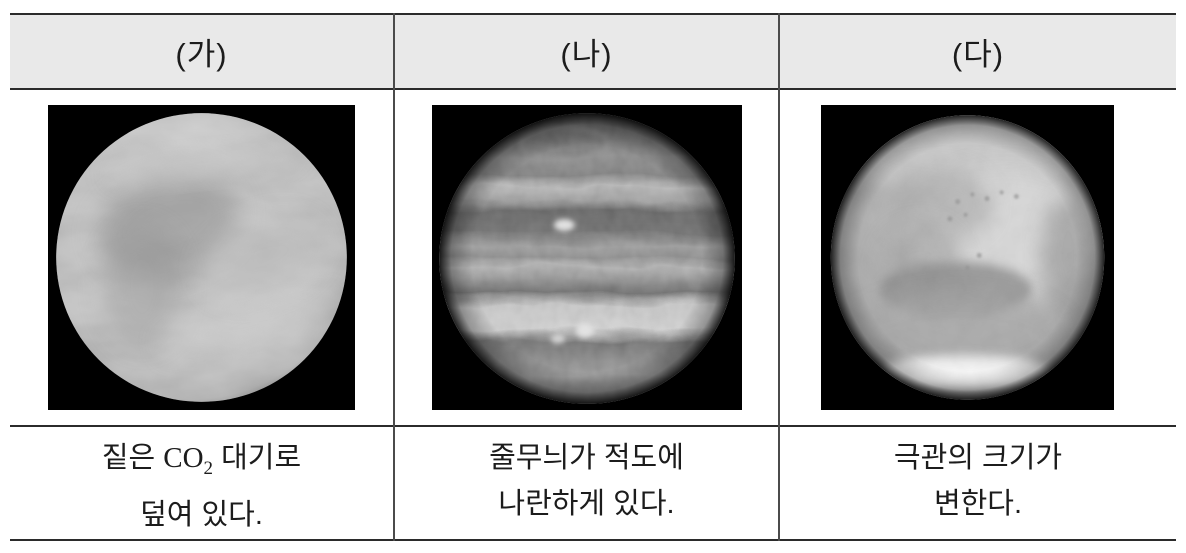  I want to click on caption-text-post: 대기로, so click(257, 458).